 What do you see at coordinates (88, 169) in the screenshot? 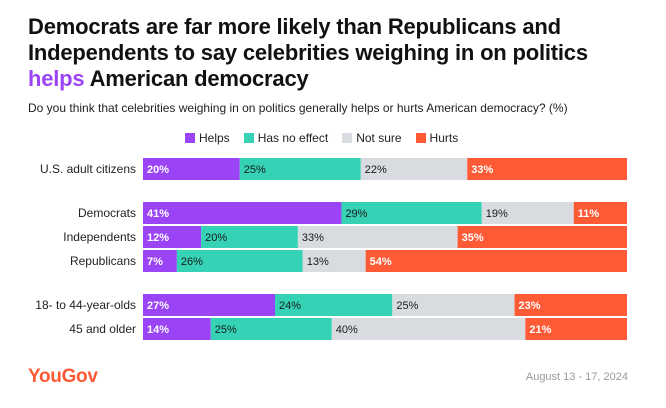
I see `category-label: U.S. adult citizens` at bounding box center [88, 169].